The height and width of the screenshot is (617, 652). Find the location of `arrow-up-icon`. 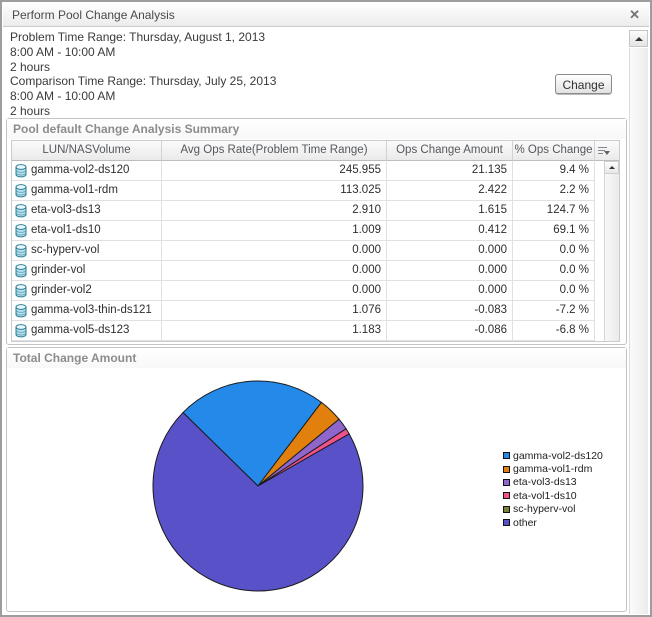

arrow-up-icon is located at coordinates (611, 167).